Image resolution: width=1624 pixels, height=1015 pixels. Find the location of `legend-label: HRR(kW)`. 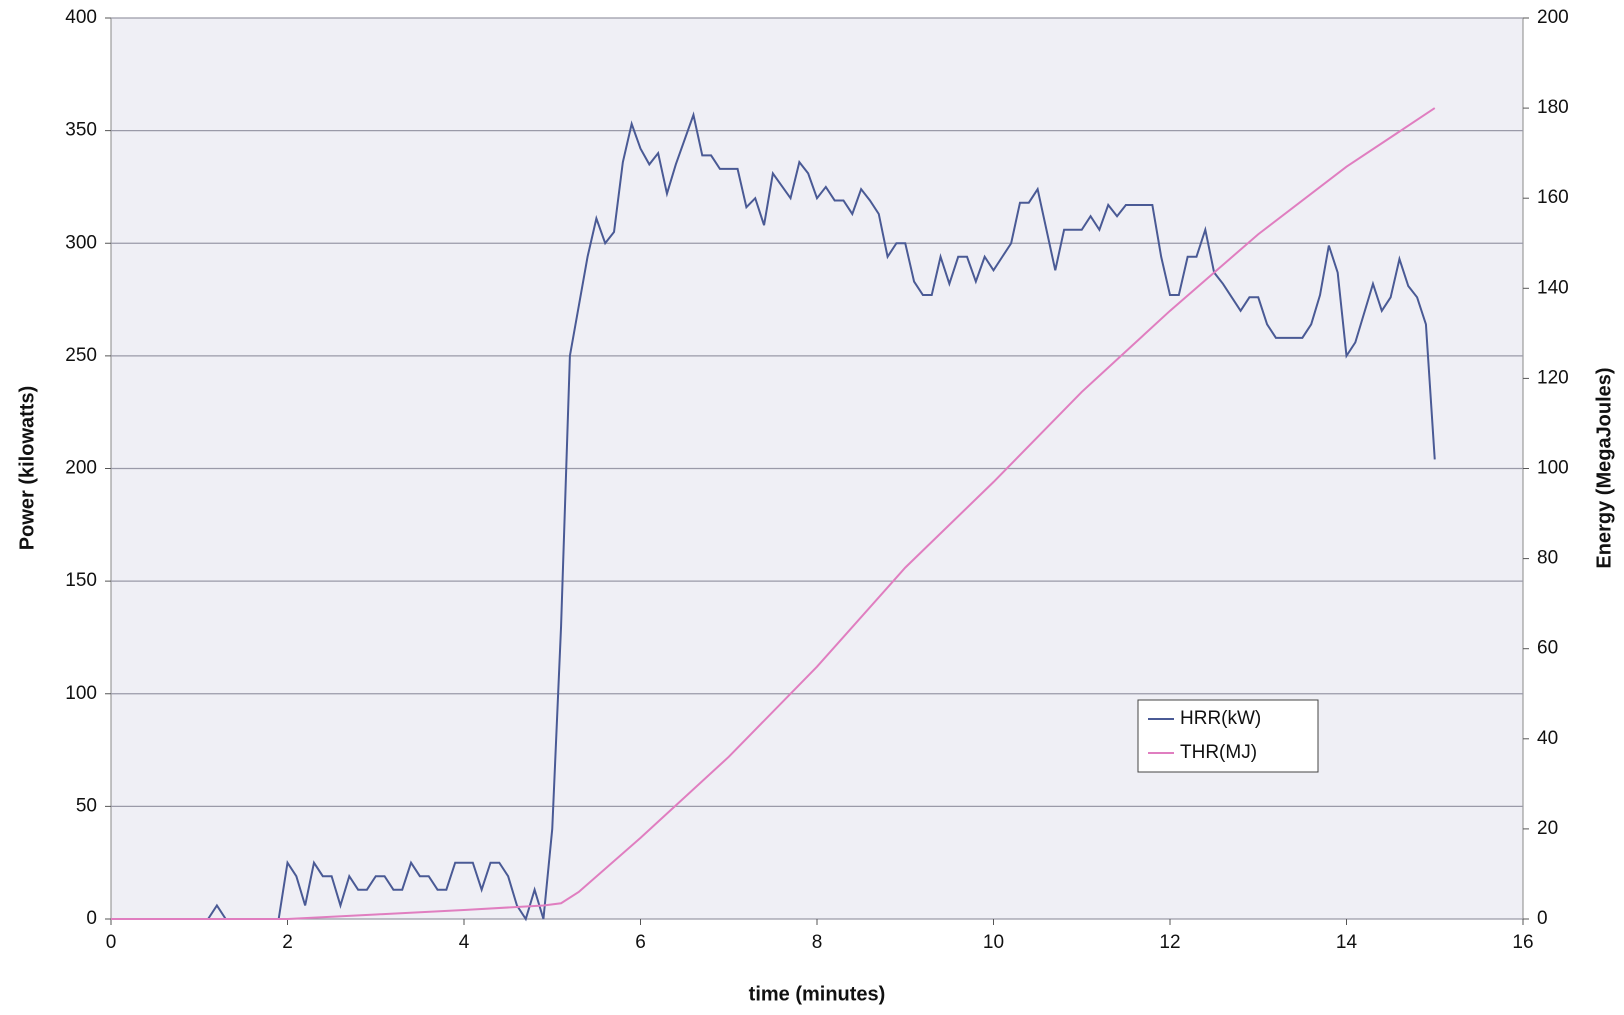

legend-label: HRR(kW) is located at coordinates (1220, 718).